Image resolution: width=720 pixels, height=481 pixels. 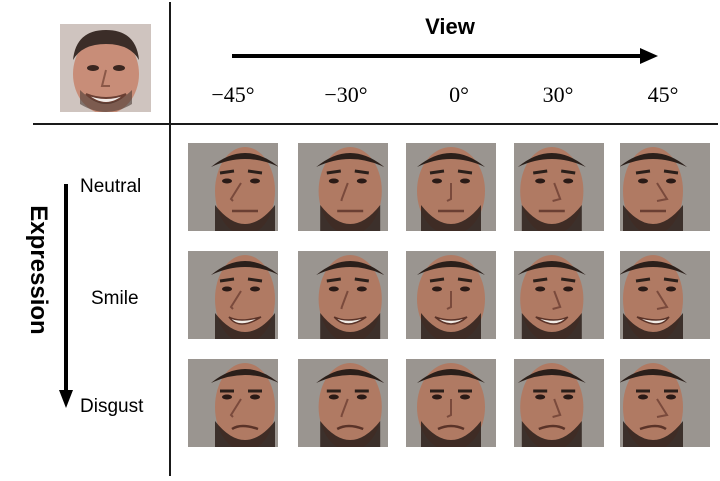 What do you see at coordinates (663, 94) in the screenshot?
I see `angle-label: 45°` at bounding box center [663, 94].